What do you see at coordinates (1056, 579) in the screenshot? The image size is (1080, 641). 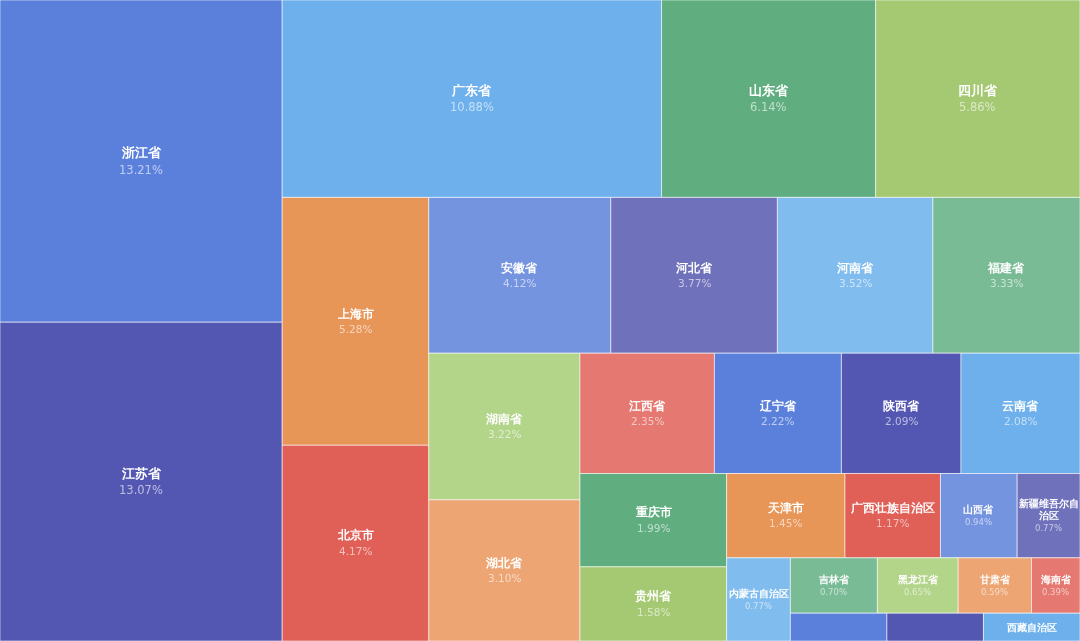 I see `category-label: 海南省` at bounding box center [1056, 579].